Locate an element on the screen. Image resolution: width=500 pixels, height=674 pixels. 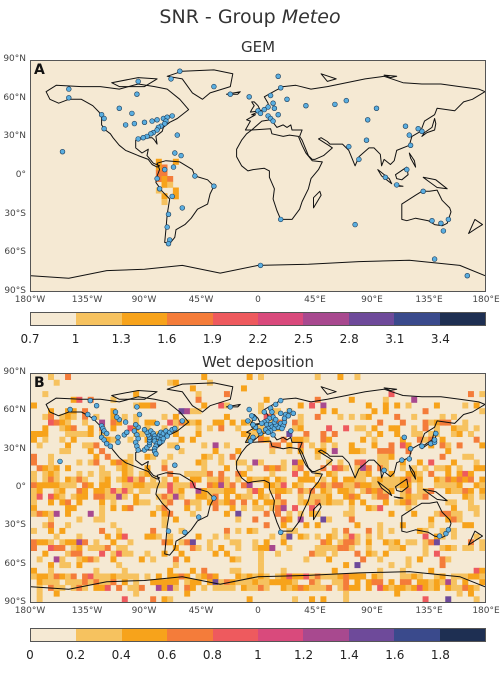
coastline is located at coordinates (435, 183).